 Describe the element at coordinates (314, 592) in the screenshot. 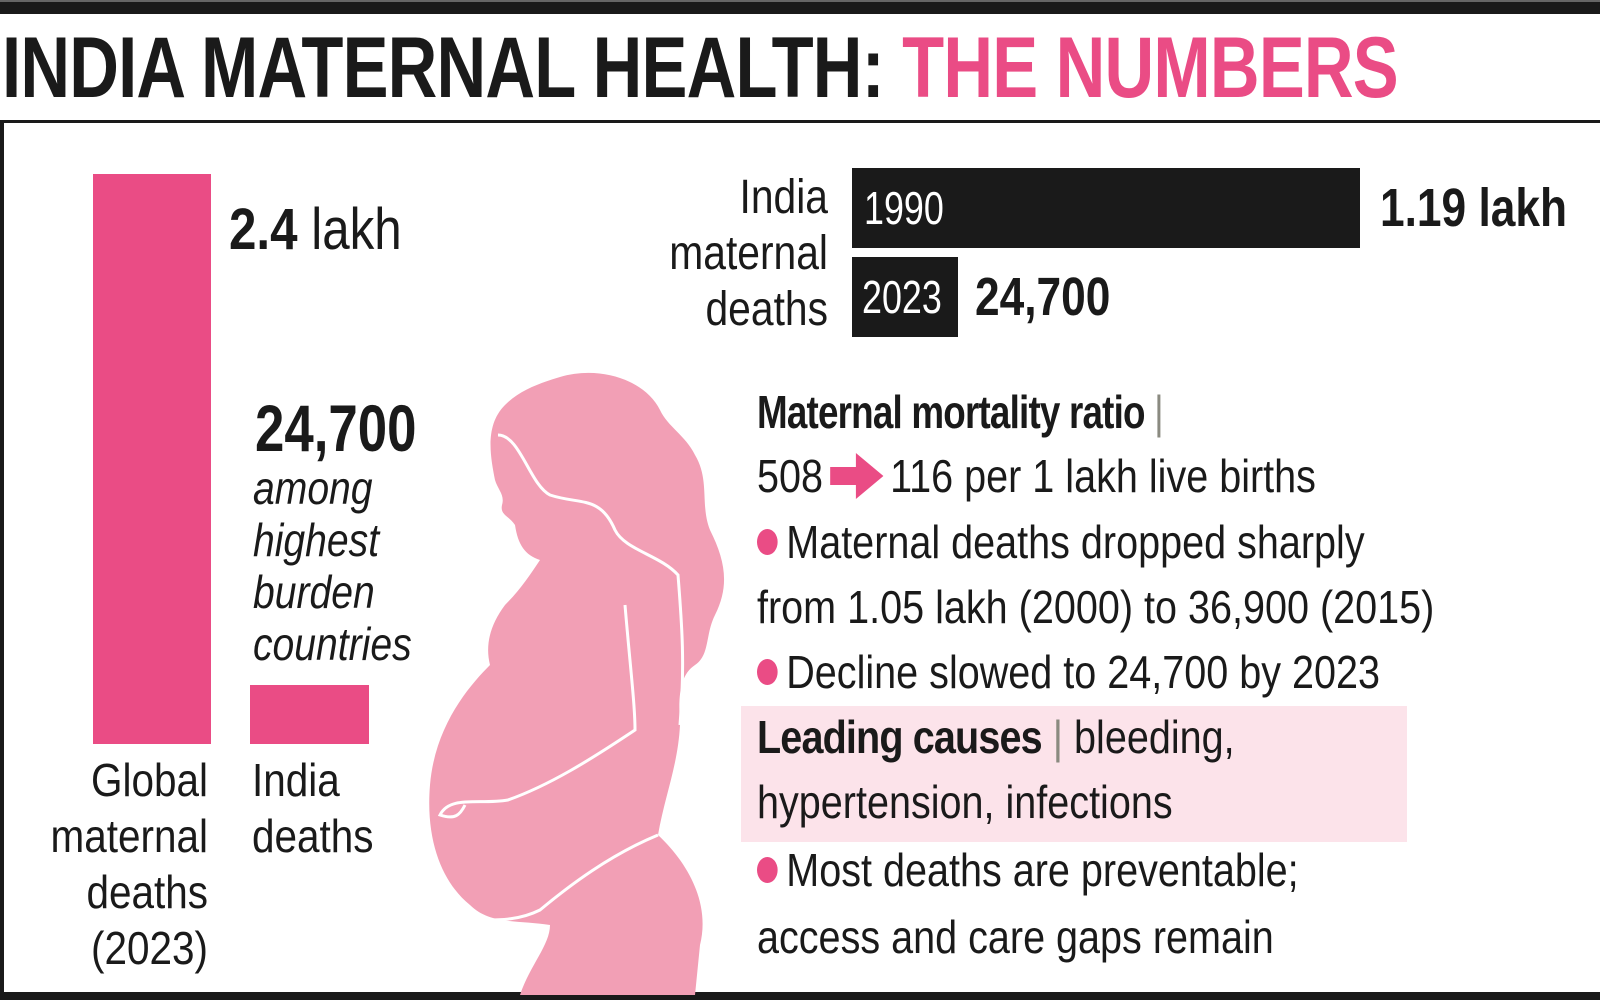

I see `note-line: burden` at that location.